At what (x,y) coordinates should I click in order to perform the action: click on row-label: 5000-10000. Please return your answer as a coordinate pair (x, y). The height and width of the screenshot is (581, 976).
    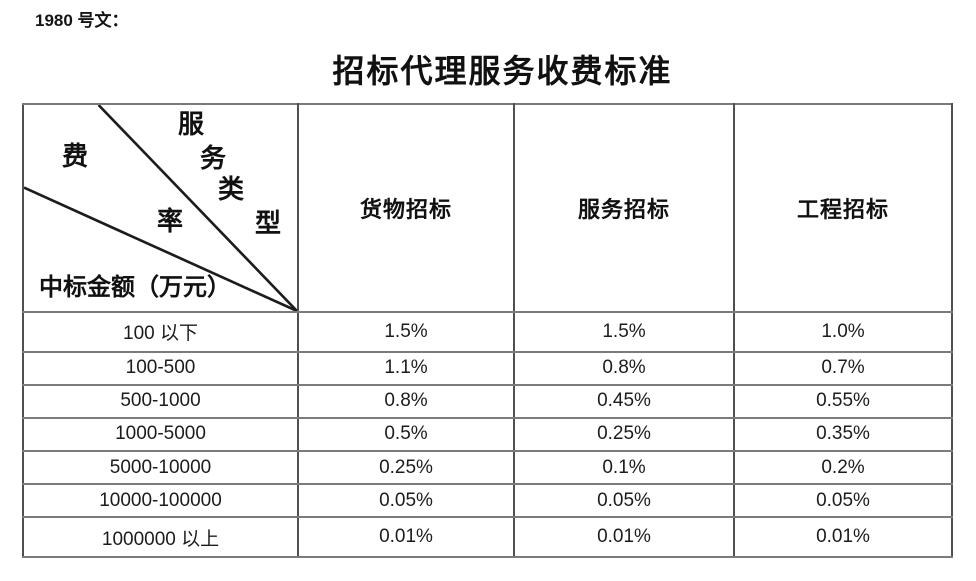
    Looking at the image, I should click on (160, 467).